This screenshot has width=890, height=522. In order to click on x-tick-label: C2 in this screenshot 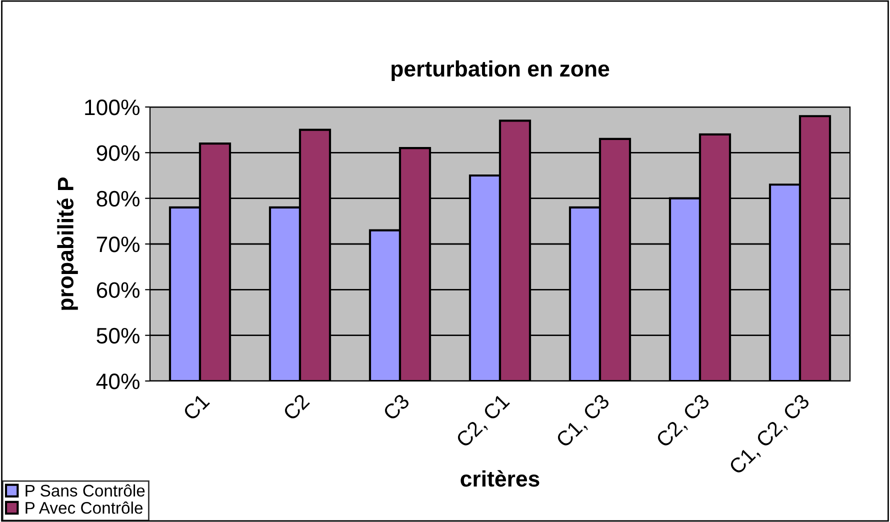, I will do `click(296, 407)`.